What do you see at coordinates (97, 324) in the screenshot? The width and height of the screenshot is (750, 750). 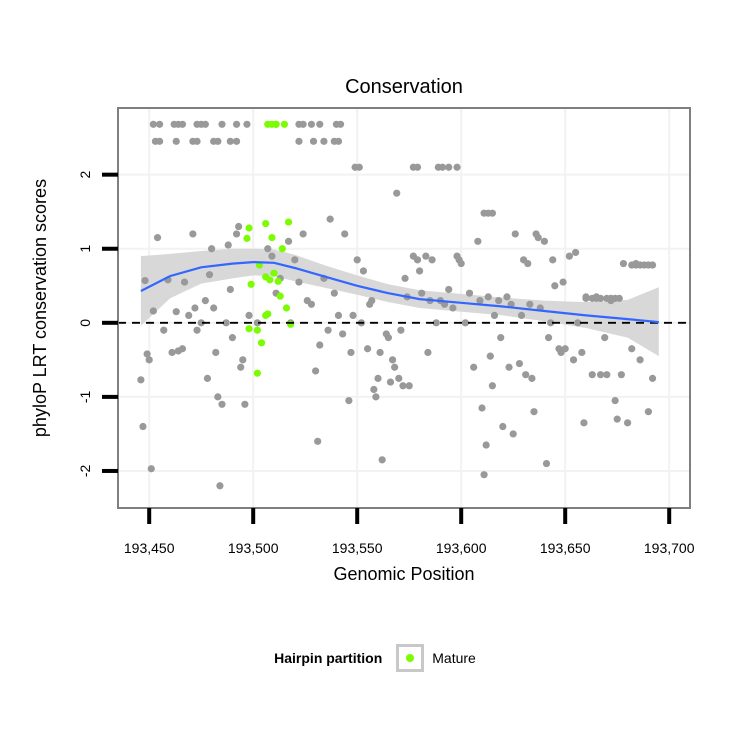 I see `y-axis: -2 -1 0 1 2` at bounding box center [97, 324].